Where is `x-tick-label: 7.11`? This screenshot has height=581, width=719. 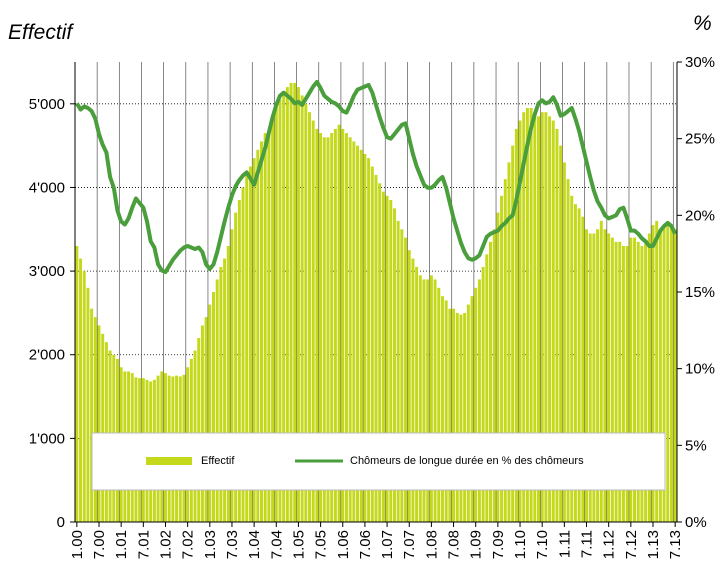 x-tick-label: 7.11 is located at coordinates (587, 544).